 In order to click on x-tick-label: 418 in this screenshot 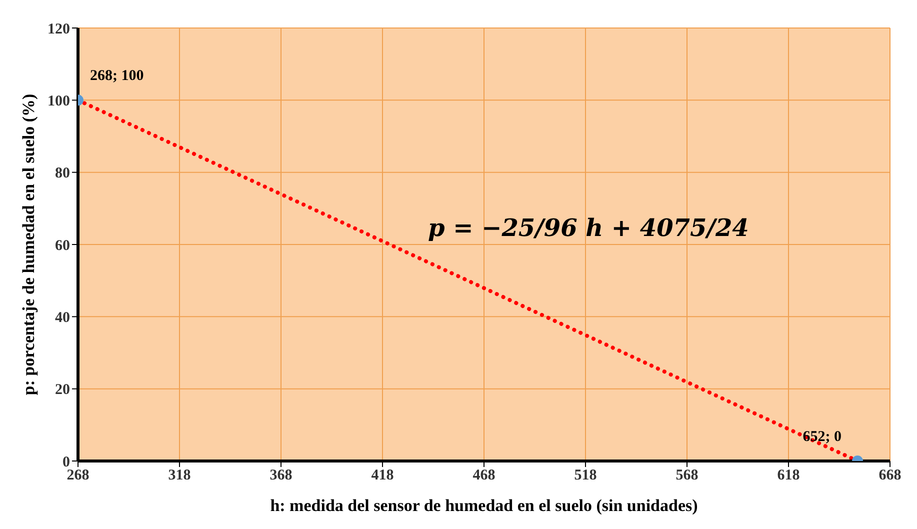, I will do `click(382, 476)`.